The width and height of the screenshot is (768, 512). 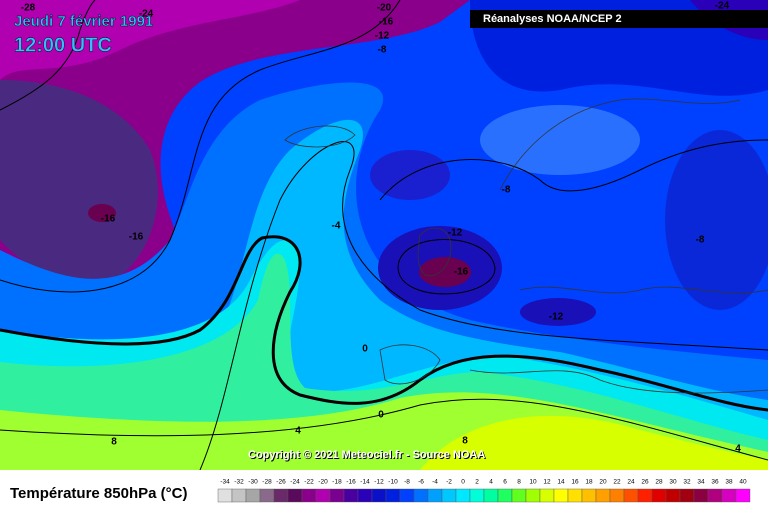 What do you see at coordinates (281, 482) in the screenshot?
I see `legend-label: -26` at bounding box center [281, 482].